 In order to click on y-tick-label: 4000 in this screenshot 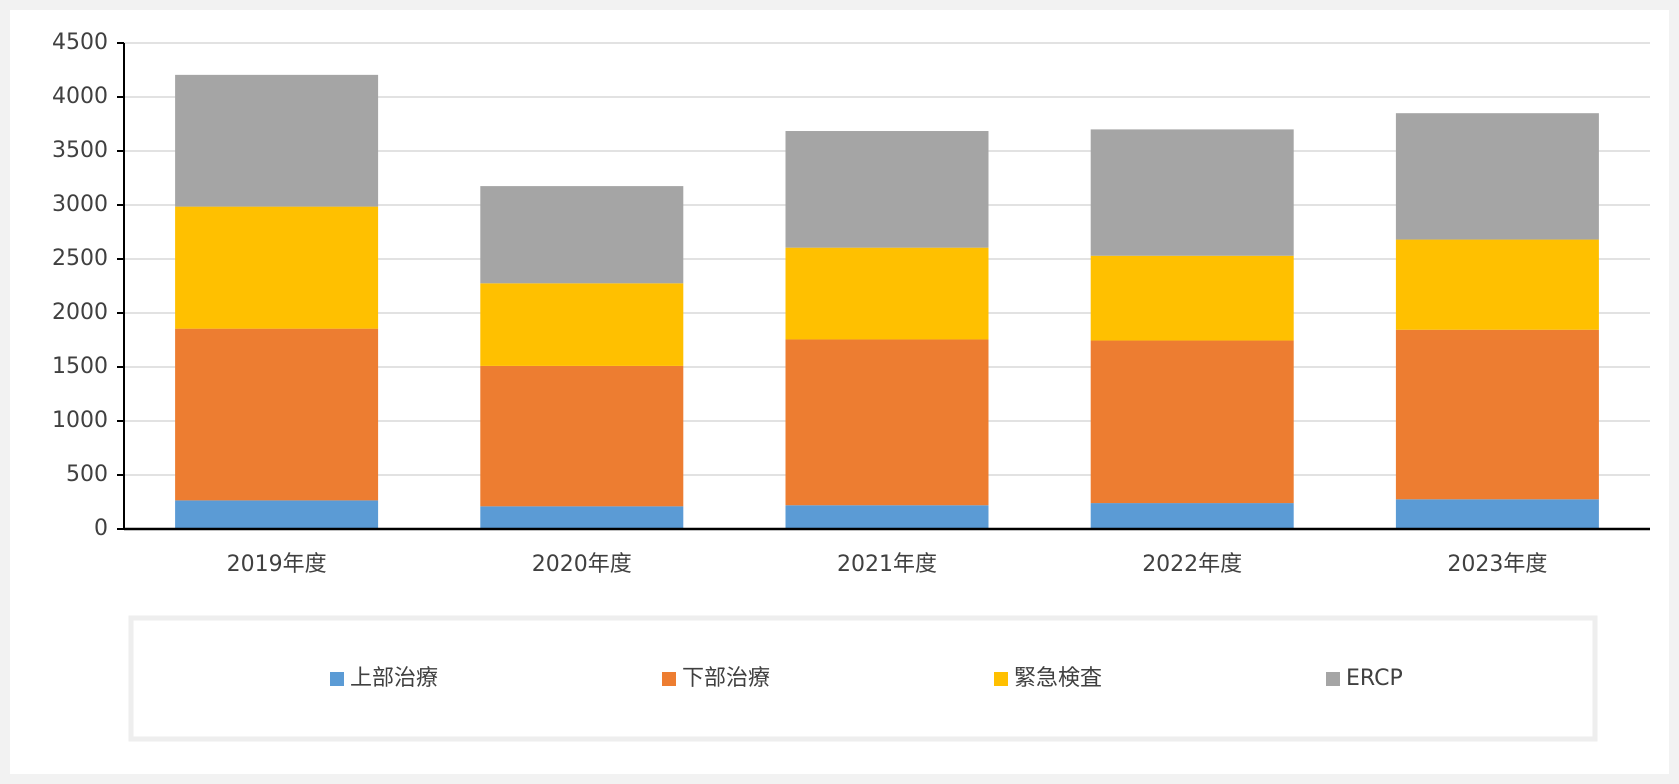, I will do `click(80, 96)`.